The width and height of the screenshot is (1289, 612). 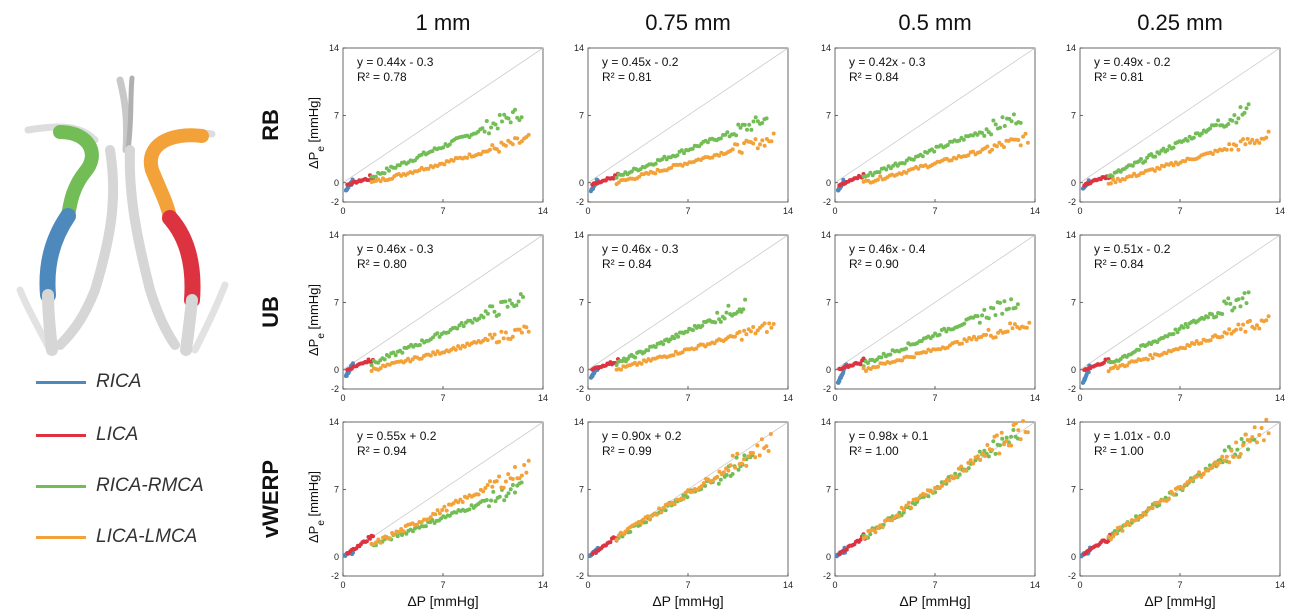 I want to click on row-title: RB, so click(x=270, y=125).